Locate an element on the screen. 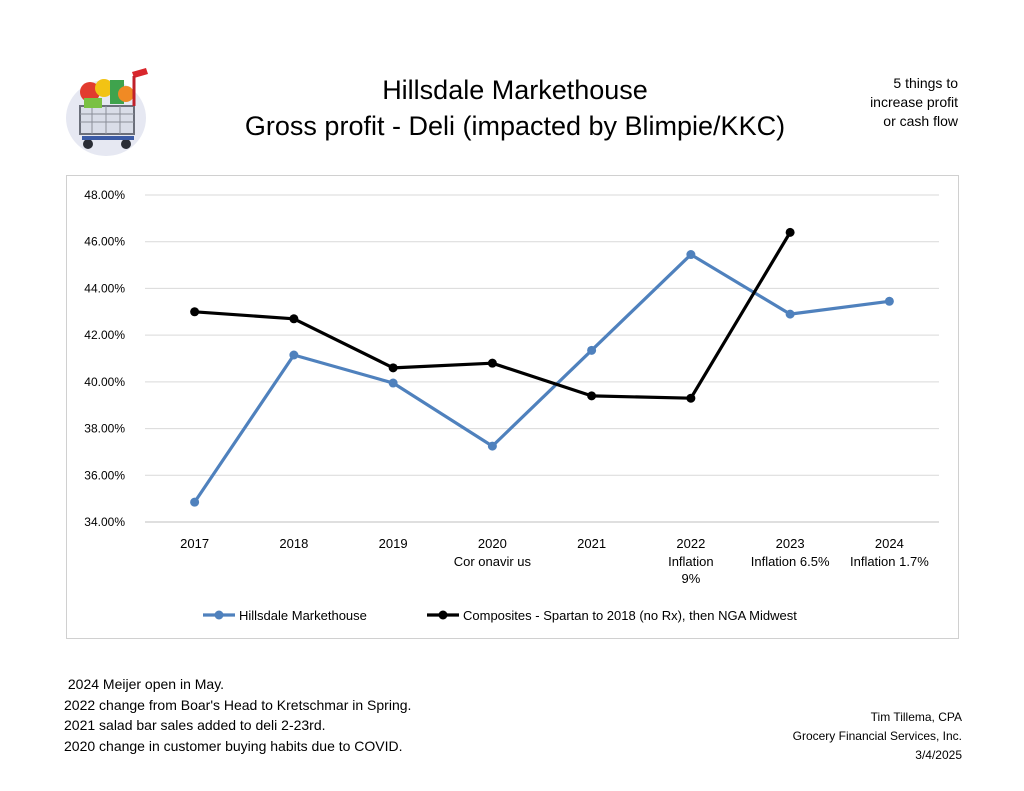  x-tick-label: 2018 is located at coordinates (293, 543).